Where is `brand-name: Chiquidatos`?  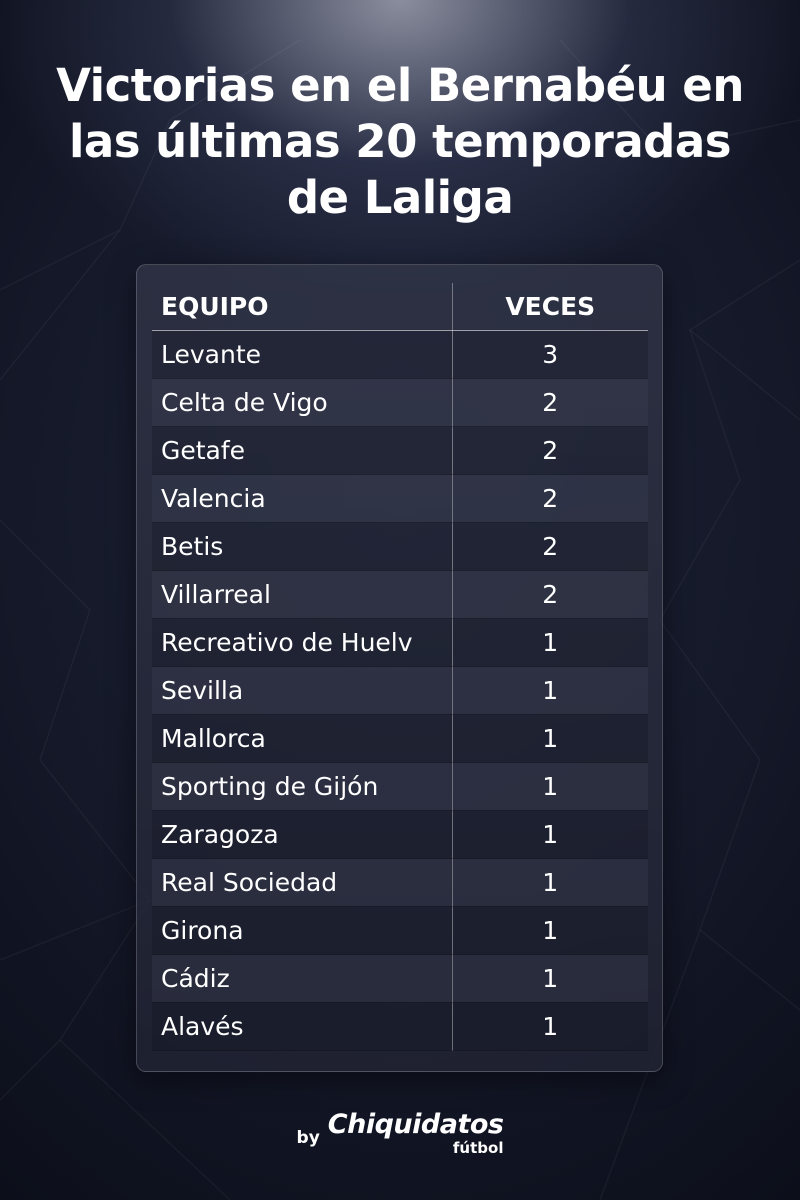
brand-name: Chiquidatos is located at coordinates (415, 1124).